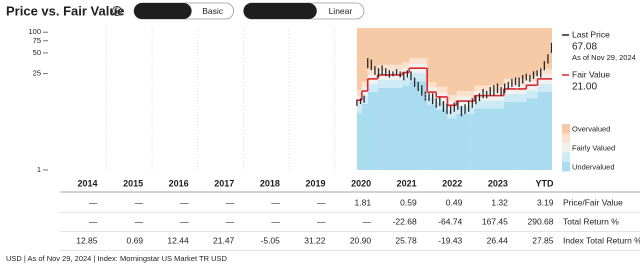 The width and height of the screenshot is (640, 270). I want to click on y-tick-label: 75, so click(37, 40).